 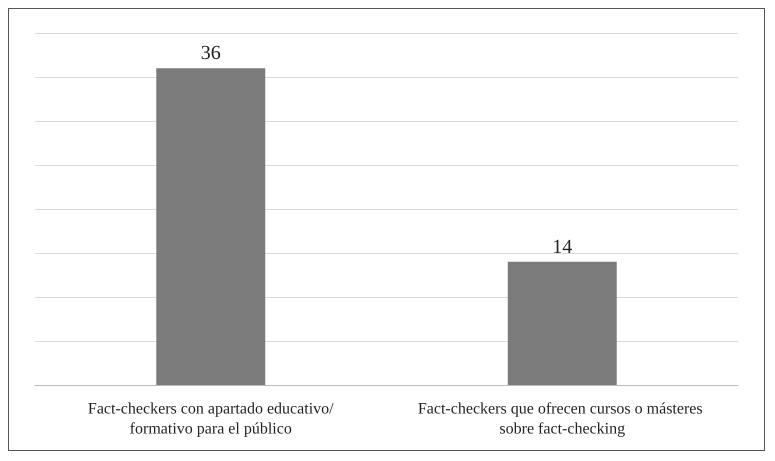 I want to click on data-label: 14, so click(x=562, y=247).